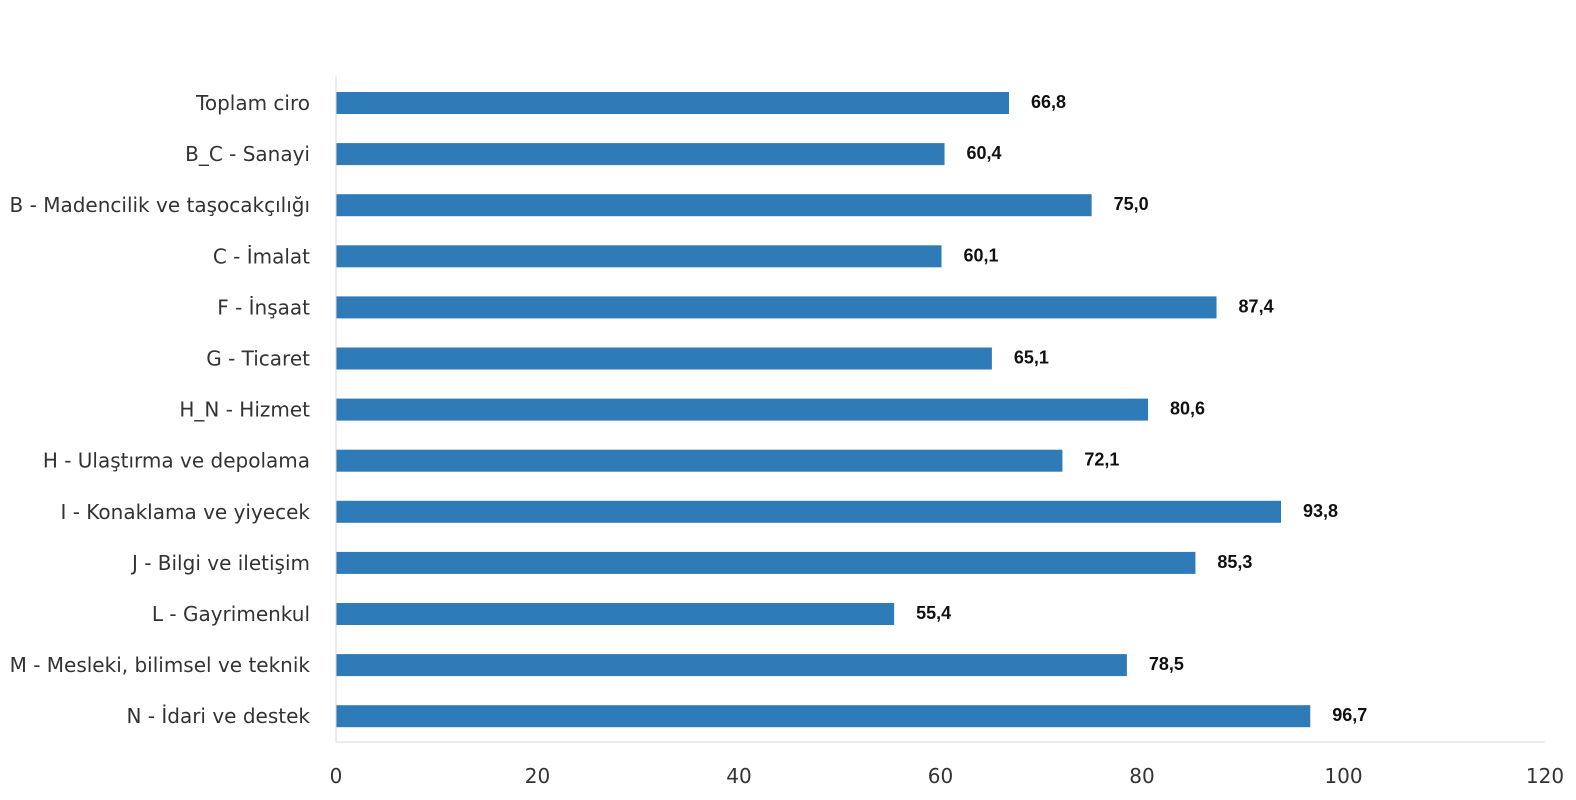 This screenshot has height=800, width=1576. I want to click on value-label: 78,5, so click(1166, 664).